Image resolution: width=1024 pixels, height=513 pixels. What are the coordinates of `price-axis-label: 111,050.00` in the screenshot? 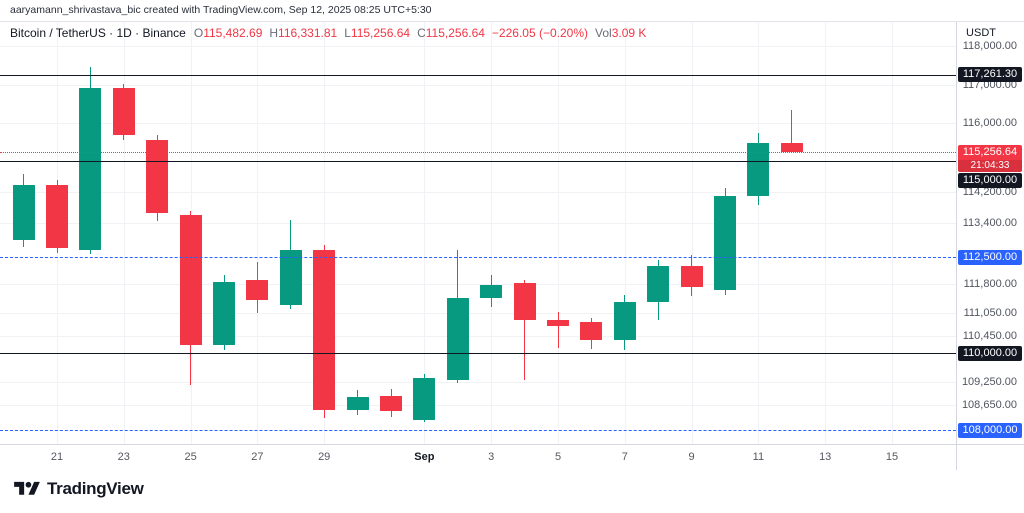 It's located at (990, 313).